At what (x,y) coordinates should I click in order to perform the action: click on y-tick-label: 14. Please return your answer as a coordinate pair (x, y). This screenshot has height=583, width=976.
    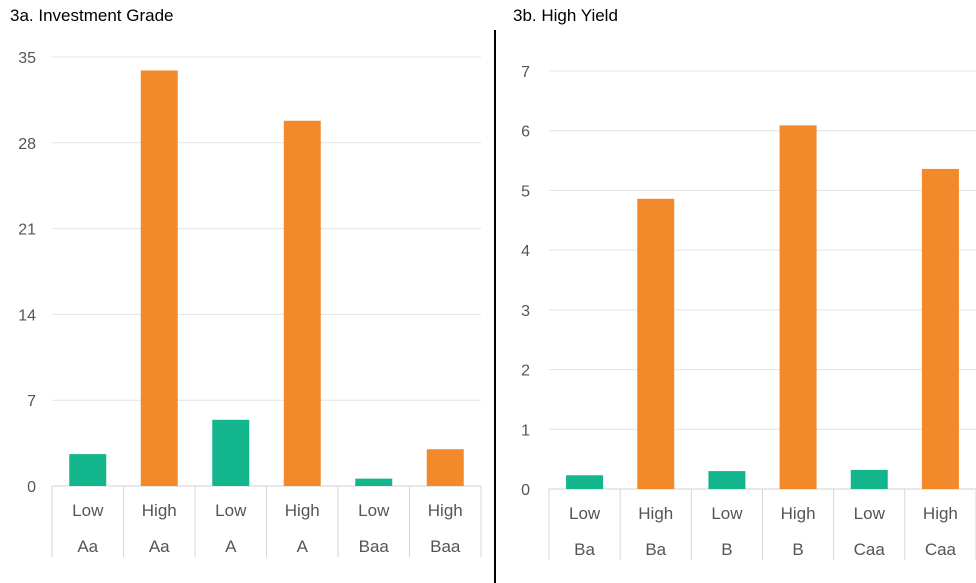
    Looking at the image, I should click on (27, 315).